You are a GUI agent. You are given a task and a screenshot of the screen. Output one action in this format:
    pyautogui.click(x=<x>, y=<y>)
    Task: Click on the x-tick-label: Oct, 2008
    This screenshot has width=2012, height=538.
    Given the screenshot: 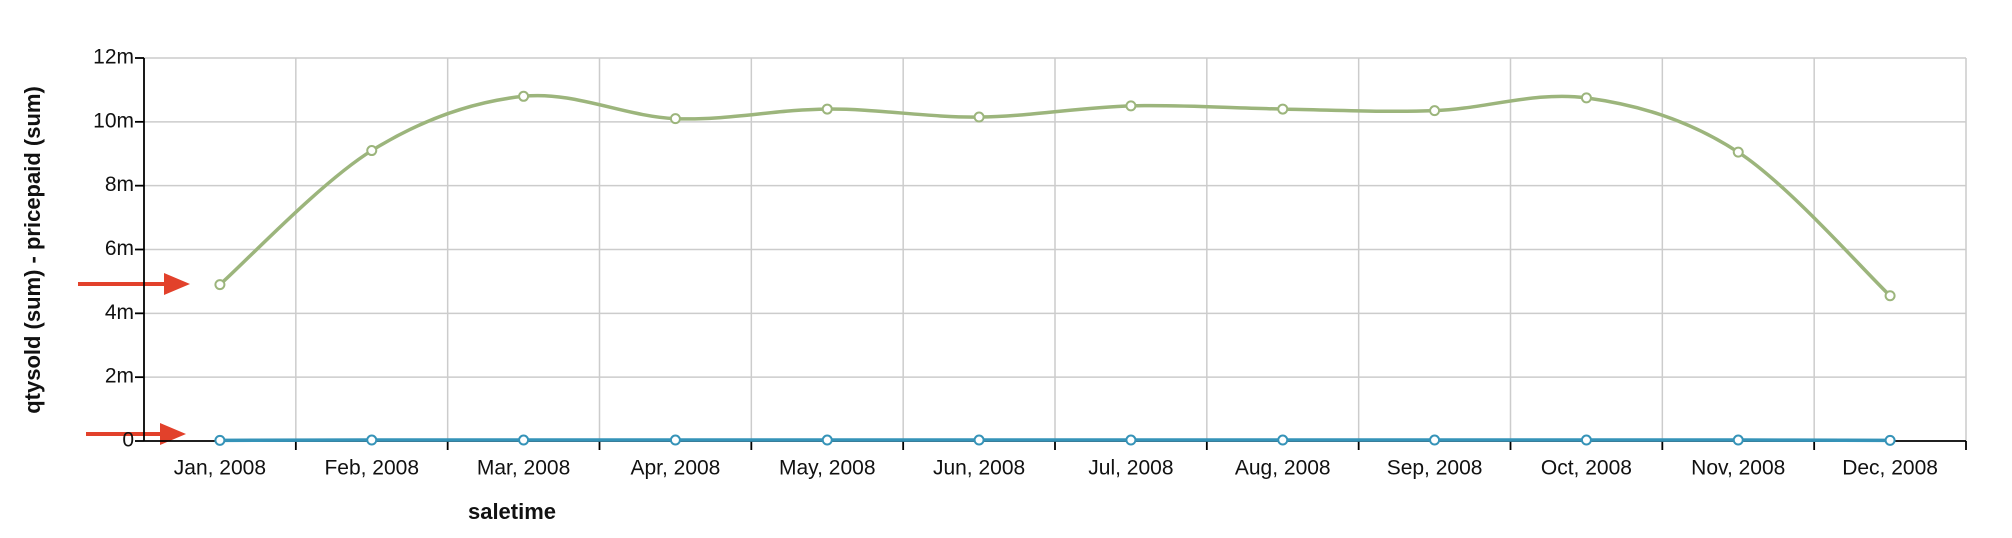 What is the action you would take?
    pyautogui.click(x=1586, y=468)
    